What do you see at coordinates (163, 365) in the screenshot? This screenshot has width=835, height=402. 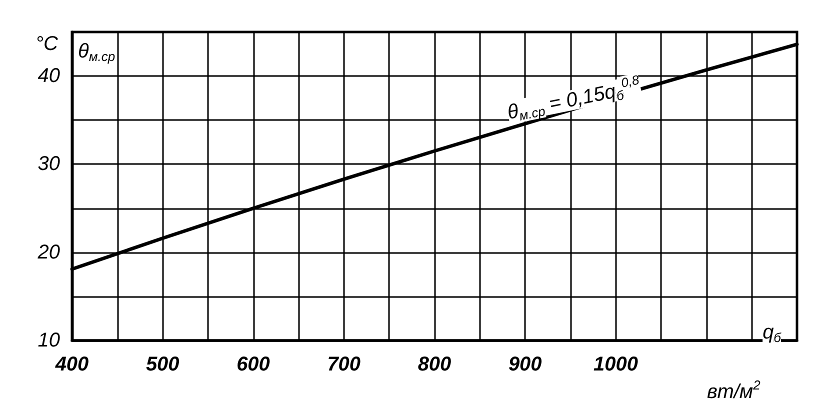 I see `x-tick-label: 500` at bounding box center [163, 365].